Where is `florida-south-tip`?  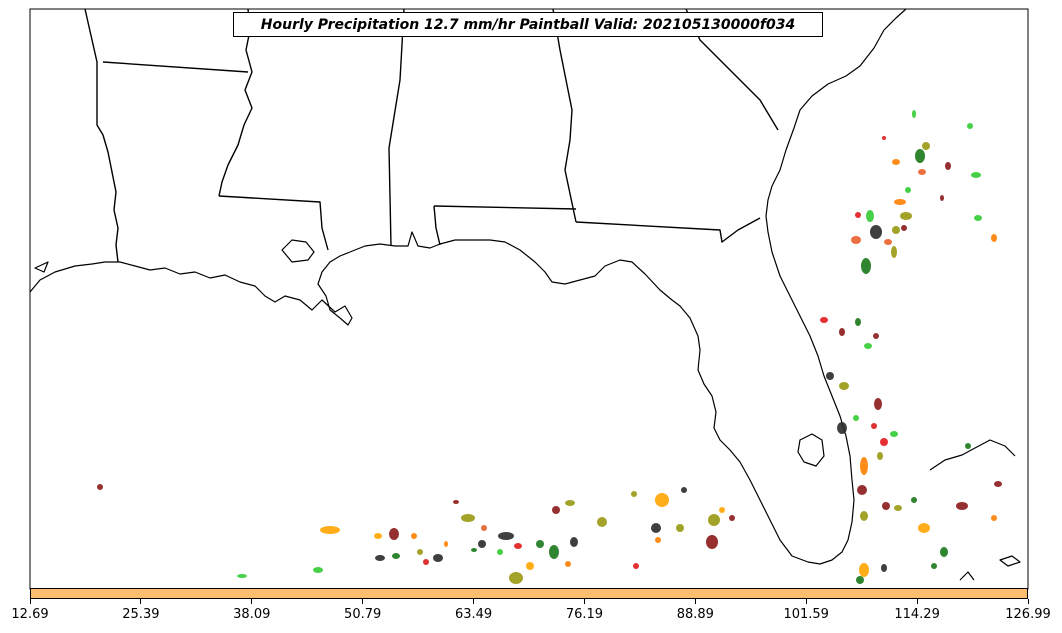 florida-south-tip is located at coordinates (810, 375).